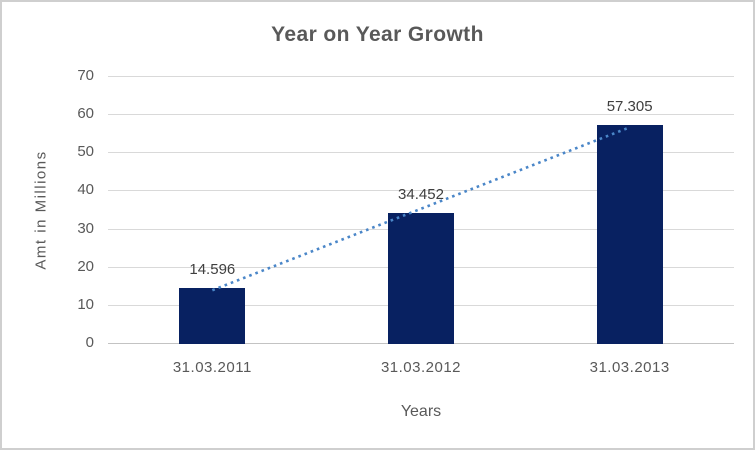 The image size is (755, 450). I want to click on x-tick-label: 31.03.2012, so click(421, 367).